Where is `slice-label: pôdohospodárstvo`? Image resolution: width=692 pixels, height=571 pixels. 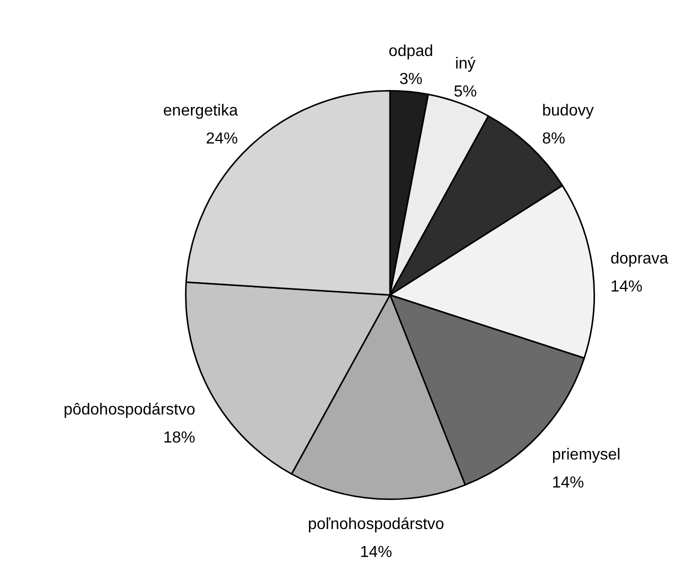 slice-label: pôdohospodárstvo is located at coordinates (130, 409).